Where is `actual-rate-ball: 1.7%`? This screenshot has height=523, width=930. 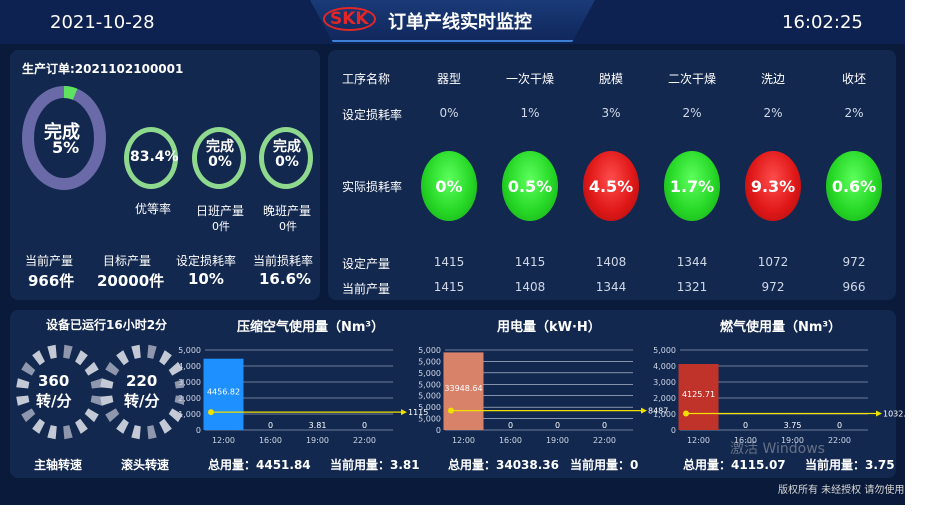 actual-rate-ball: 1.7% is located at coordinates (692, 186).